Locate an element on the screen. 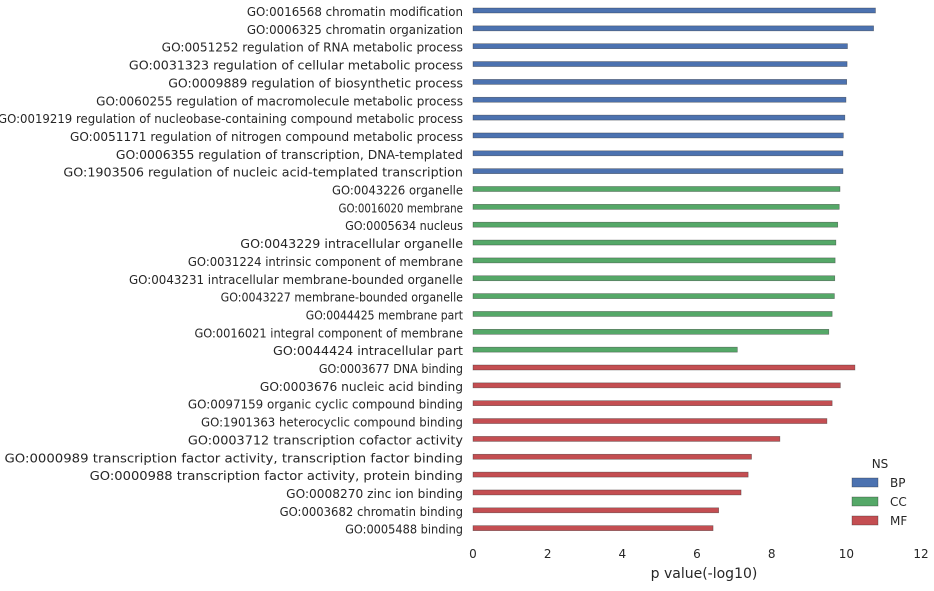 This screenshot has height=591, width=934. legend-label: BP is located at coordinates (897, 483).